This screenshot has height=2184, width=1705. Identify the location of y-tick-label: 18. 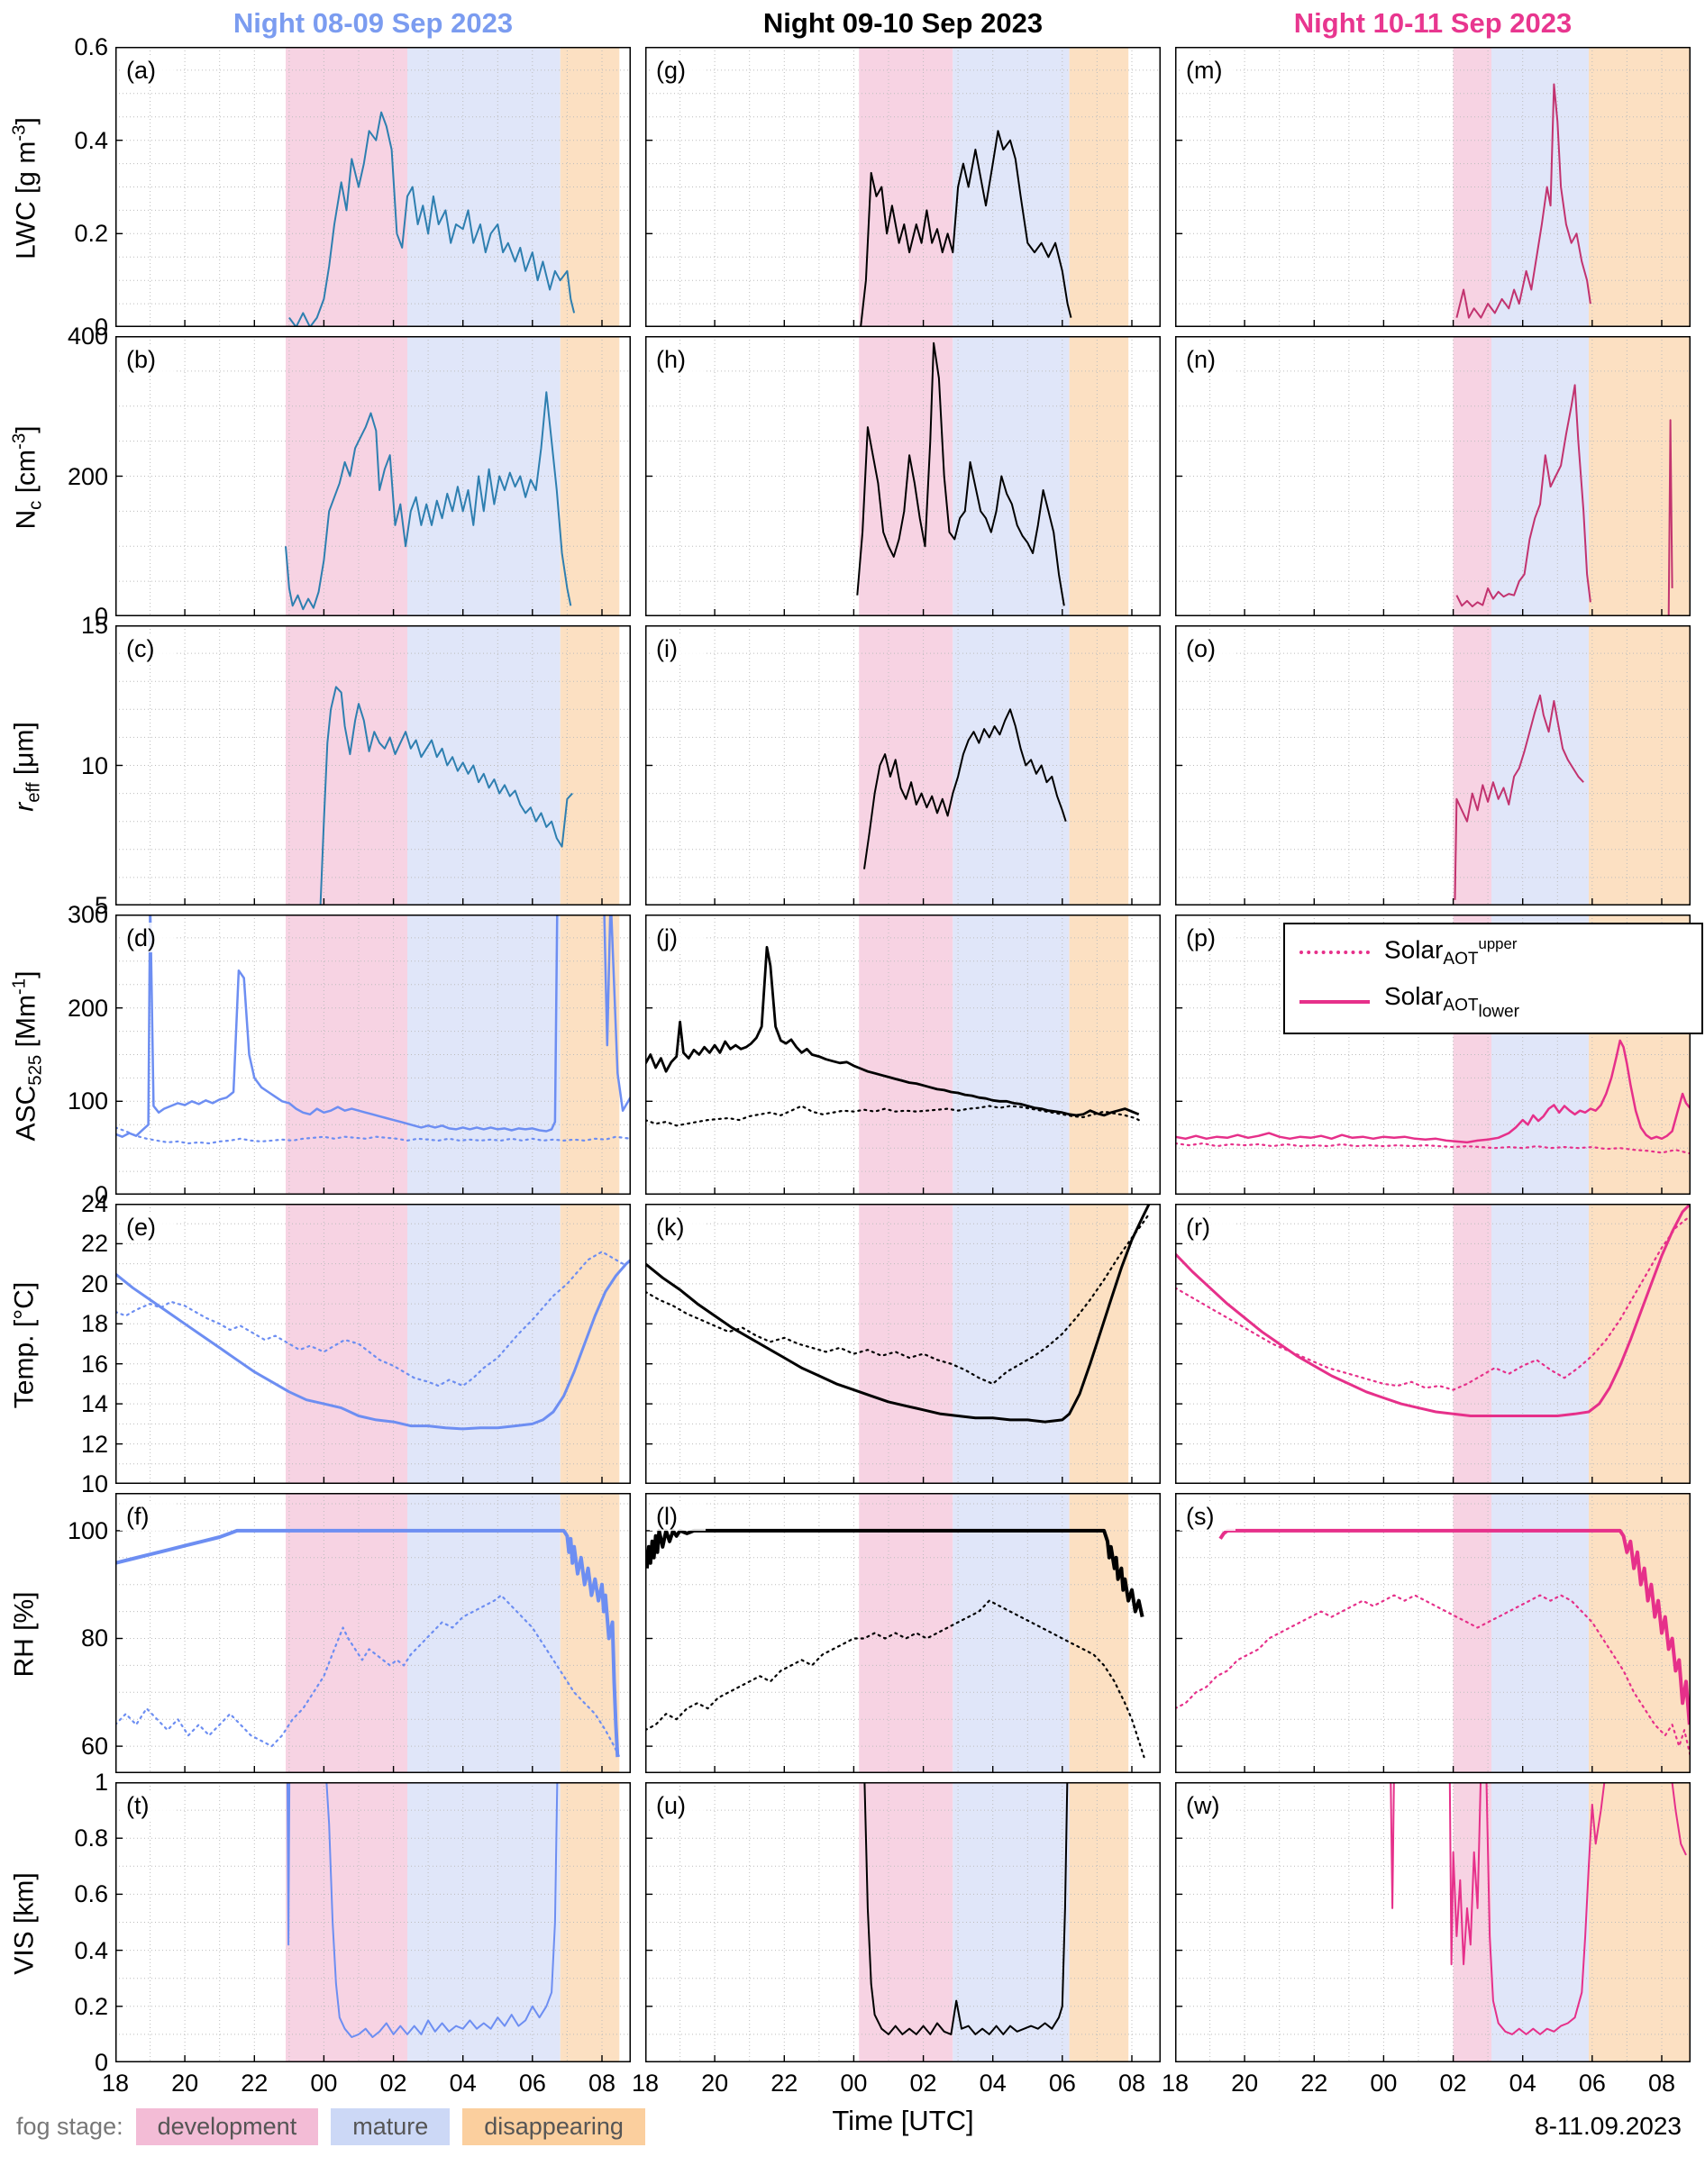
(94, 1324).